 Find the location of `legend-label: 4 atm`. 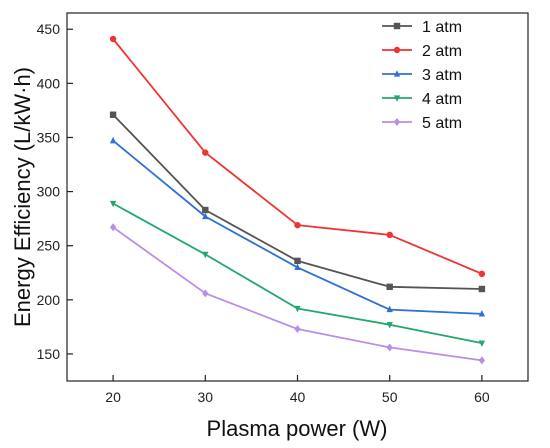

legend-label: 4 atm is located at coordinates (442, 99).